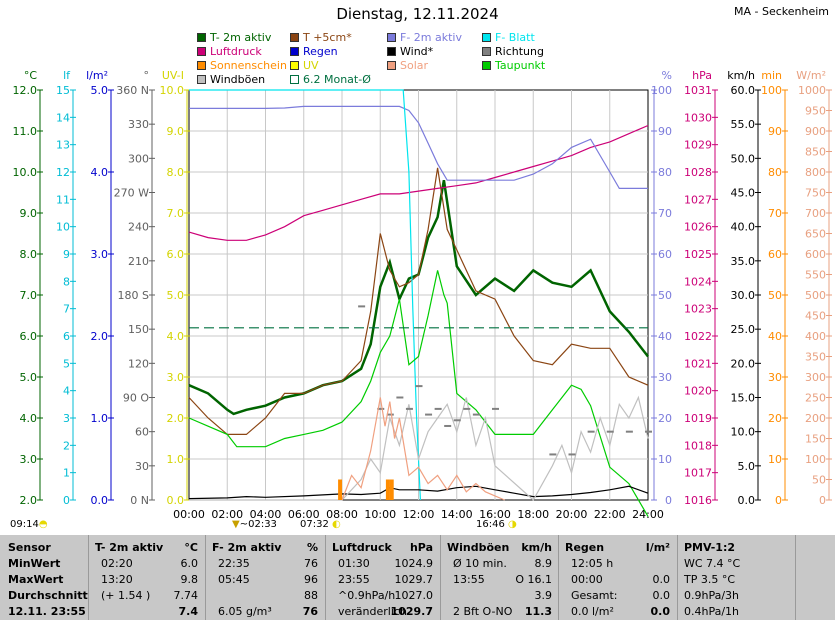 This screenshot has width=835, height=620. I want to click on axis-tick-label-rain: 5.0, so click(100, 90).